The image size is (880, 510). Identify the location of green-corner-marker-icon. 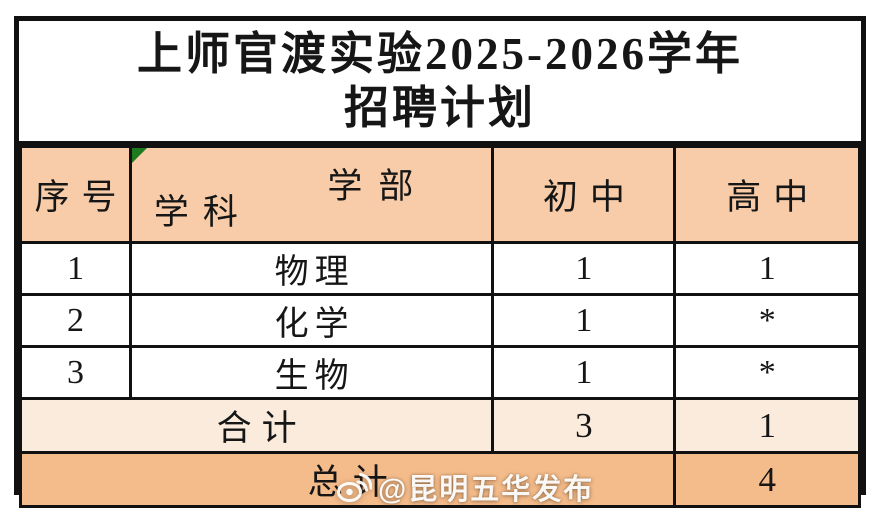
(140, 156).